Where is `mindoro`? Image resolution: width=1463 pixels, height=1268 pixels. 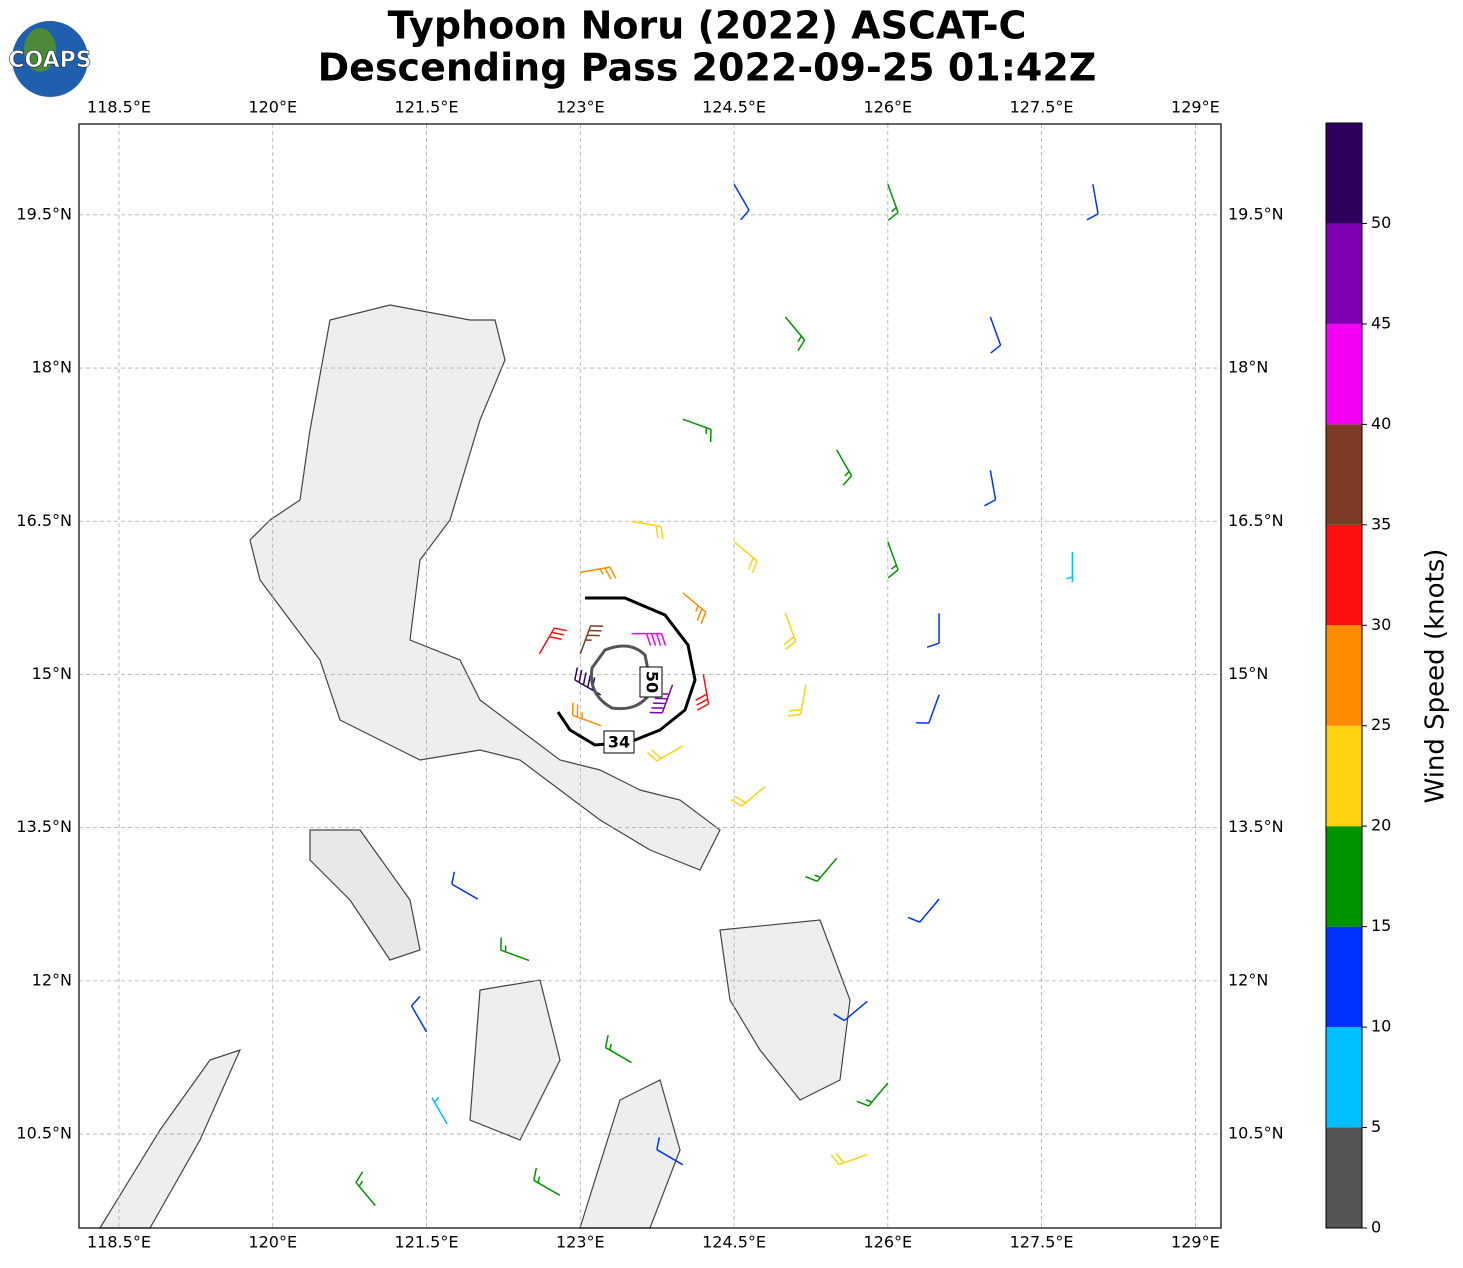 mindoro is located at coordinates (365, 895).